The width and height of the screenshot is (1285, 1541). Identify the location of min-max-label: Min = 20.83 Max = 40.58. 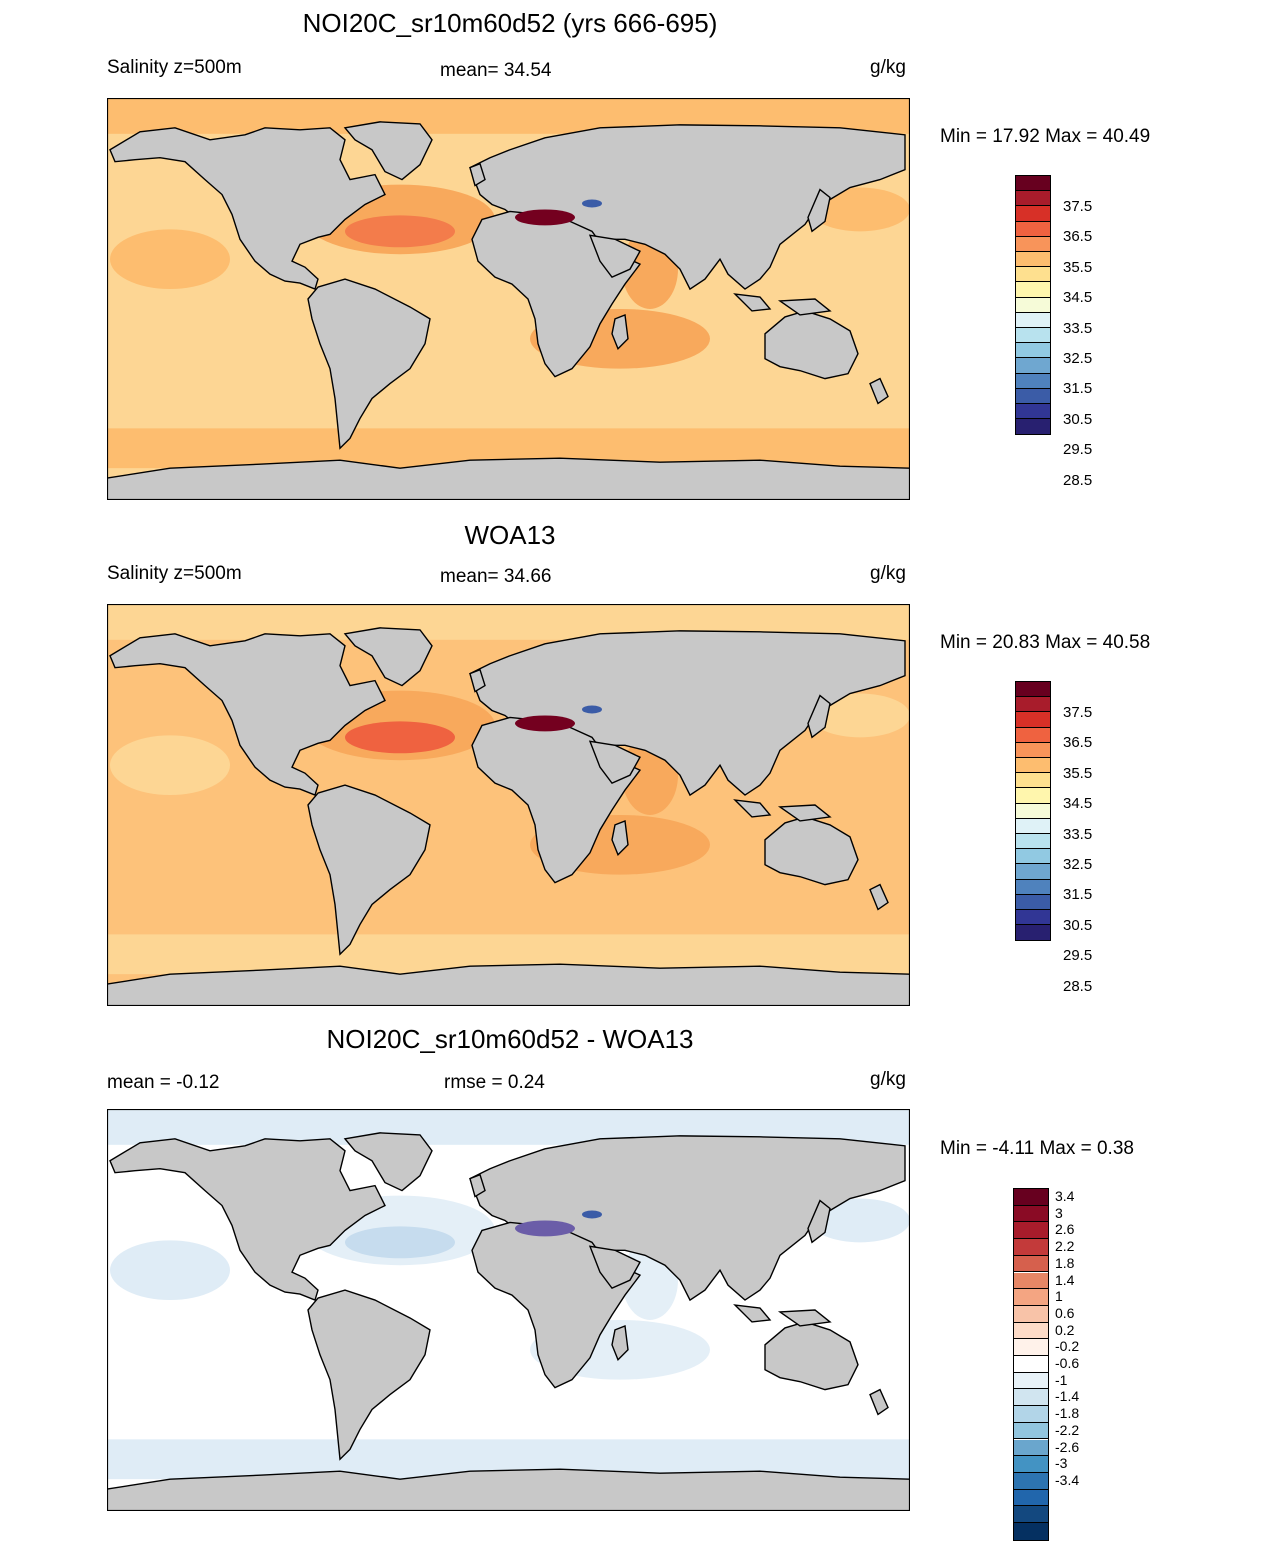
(1045, 642).